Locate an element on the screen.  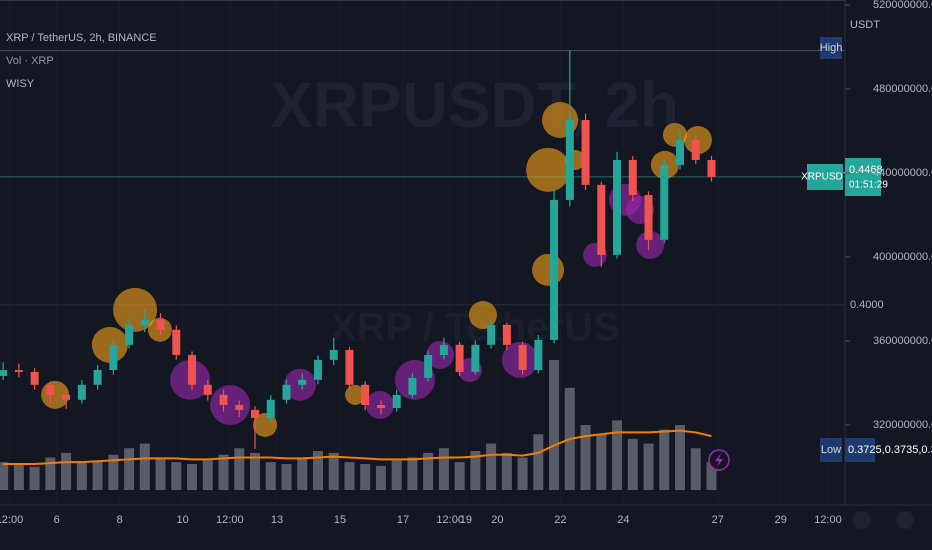
currency-label: USDT is located at coordinates (865, 25).